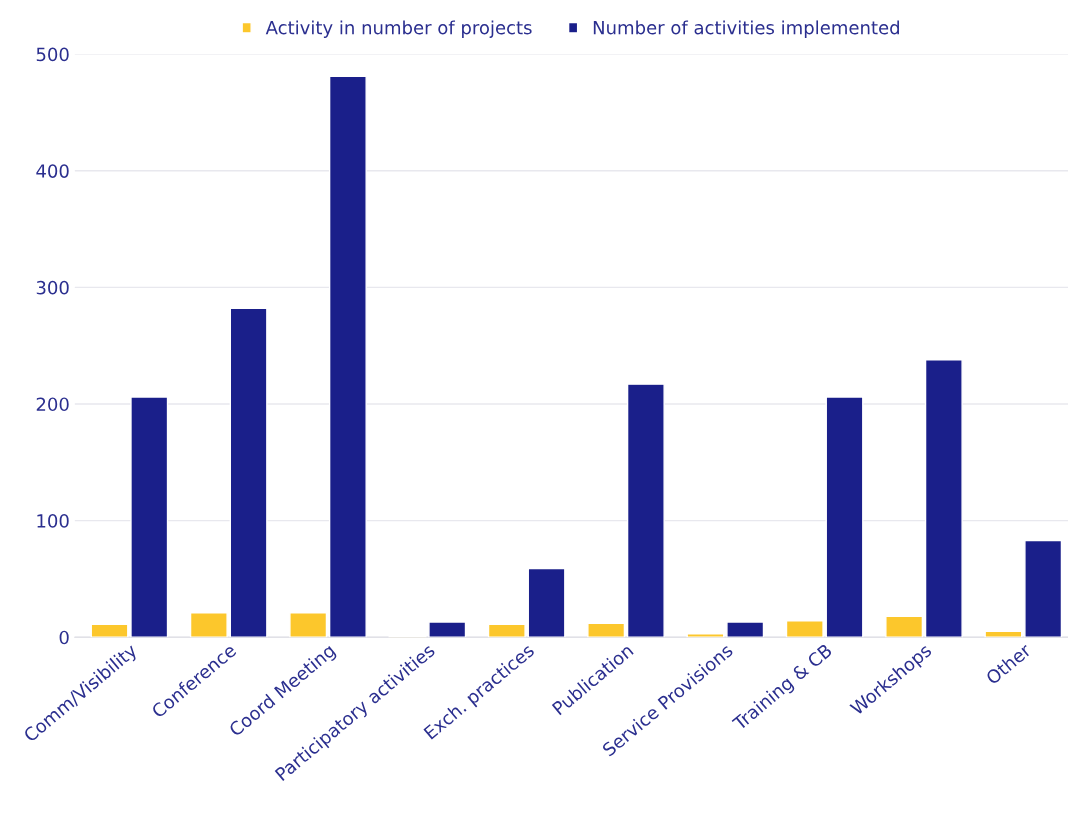 This screenshot has width=1068, height=833. Describe the element at coordinates (398, 29) in the screenshot. I see `legend-label: Activity in number of projects` at that location.